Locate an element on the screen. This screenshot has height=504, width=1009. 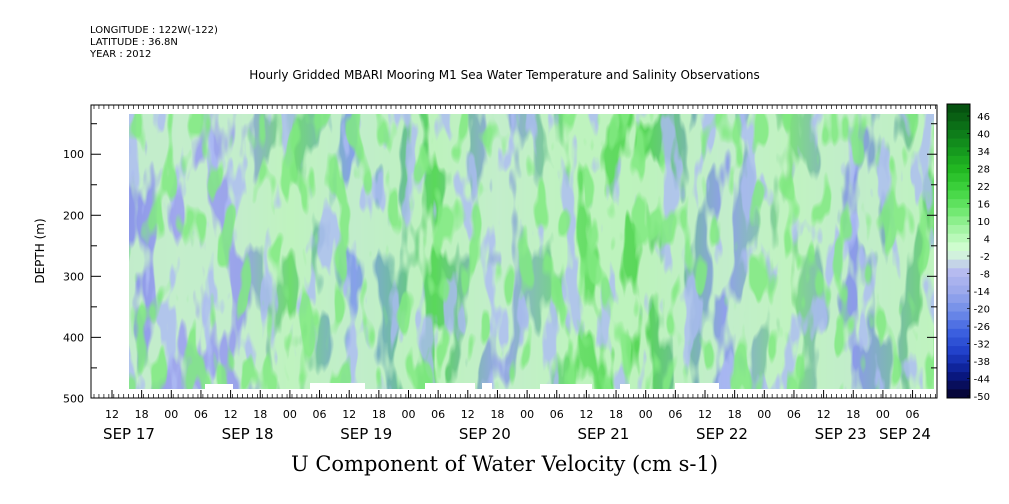
colorbar-label: -2 is located at coordinates (985, 257).